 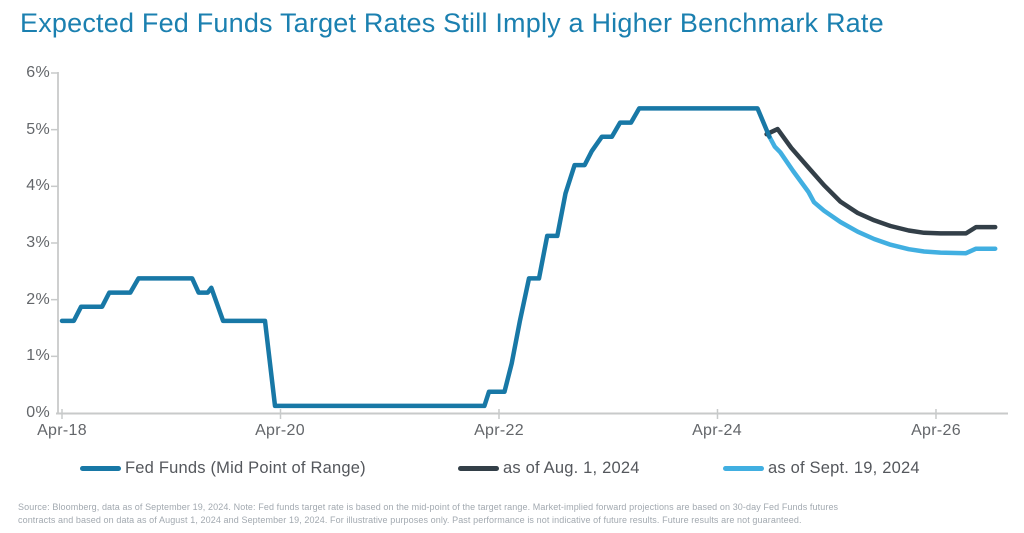 I want to click on sept19-projection-line, so click(x=882, y=195).